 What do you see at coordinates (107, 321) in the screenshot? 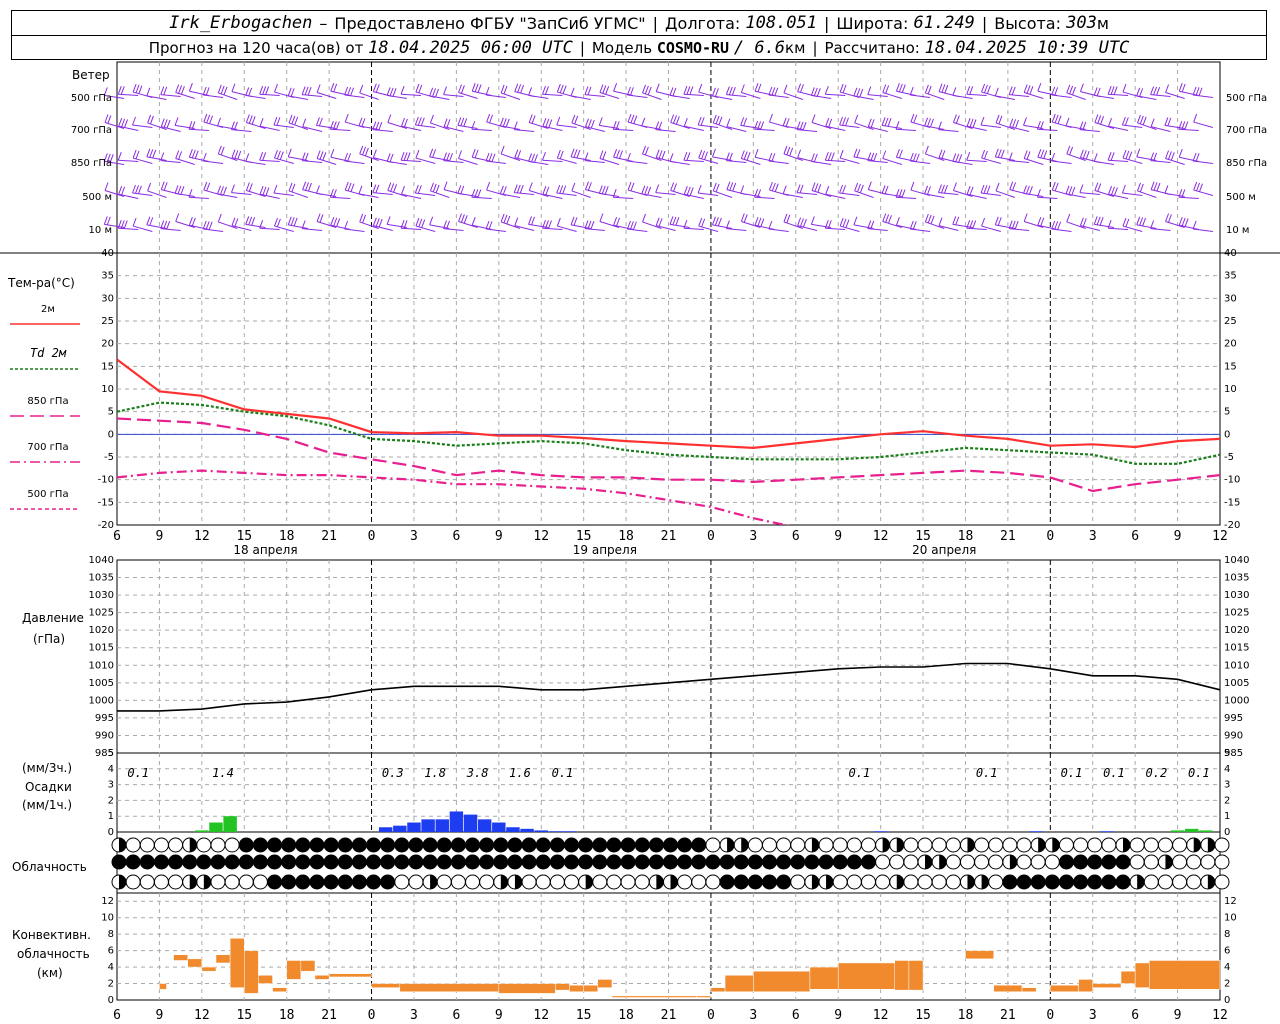
I see `temp-y-tick-left: 25` at bounding box center [107, 321].